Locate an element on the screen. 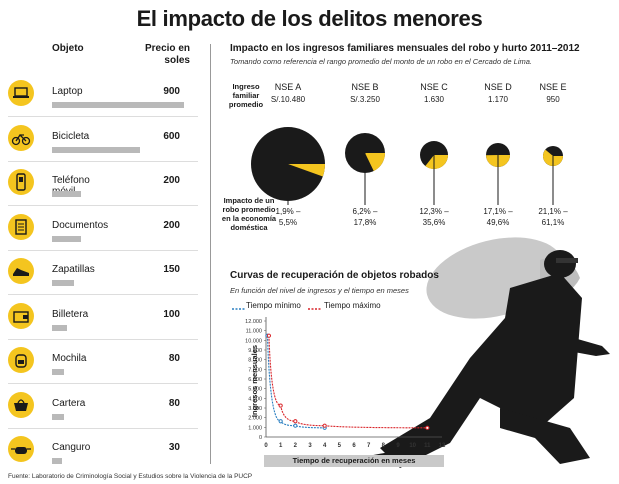  phone-icon-glyph is located at coordinates (21, 182).